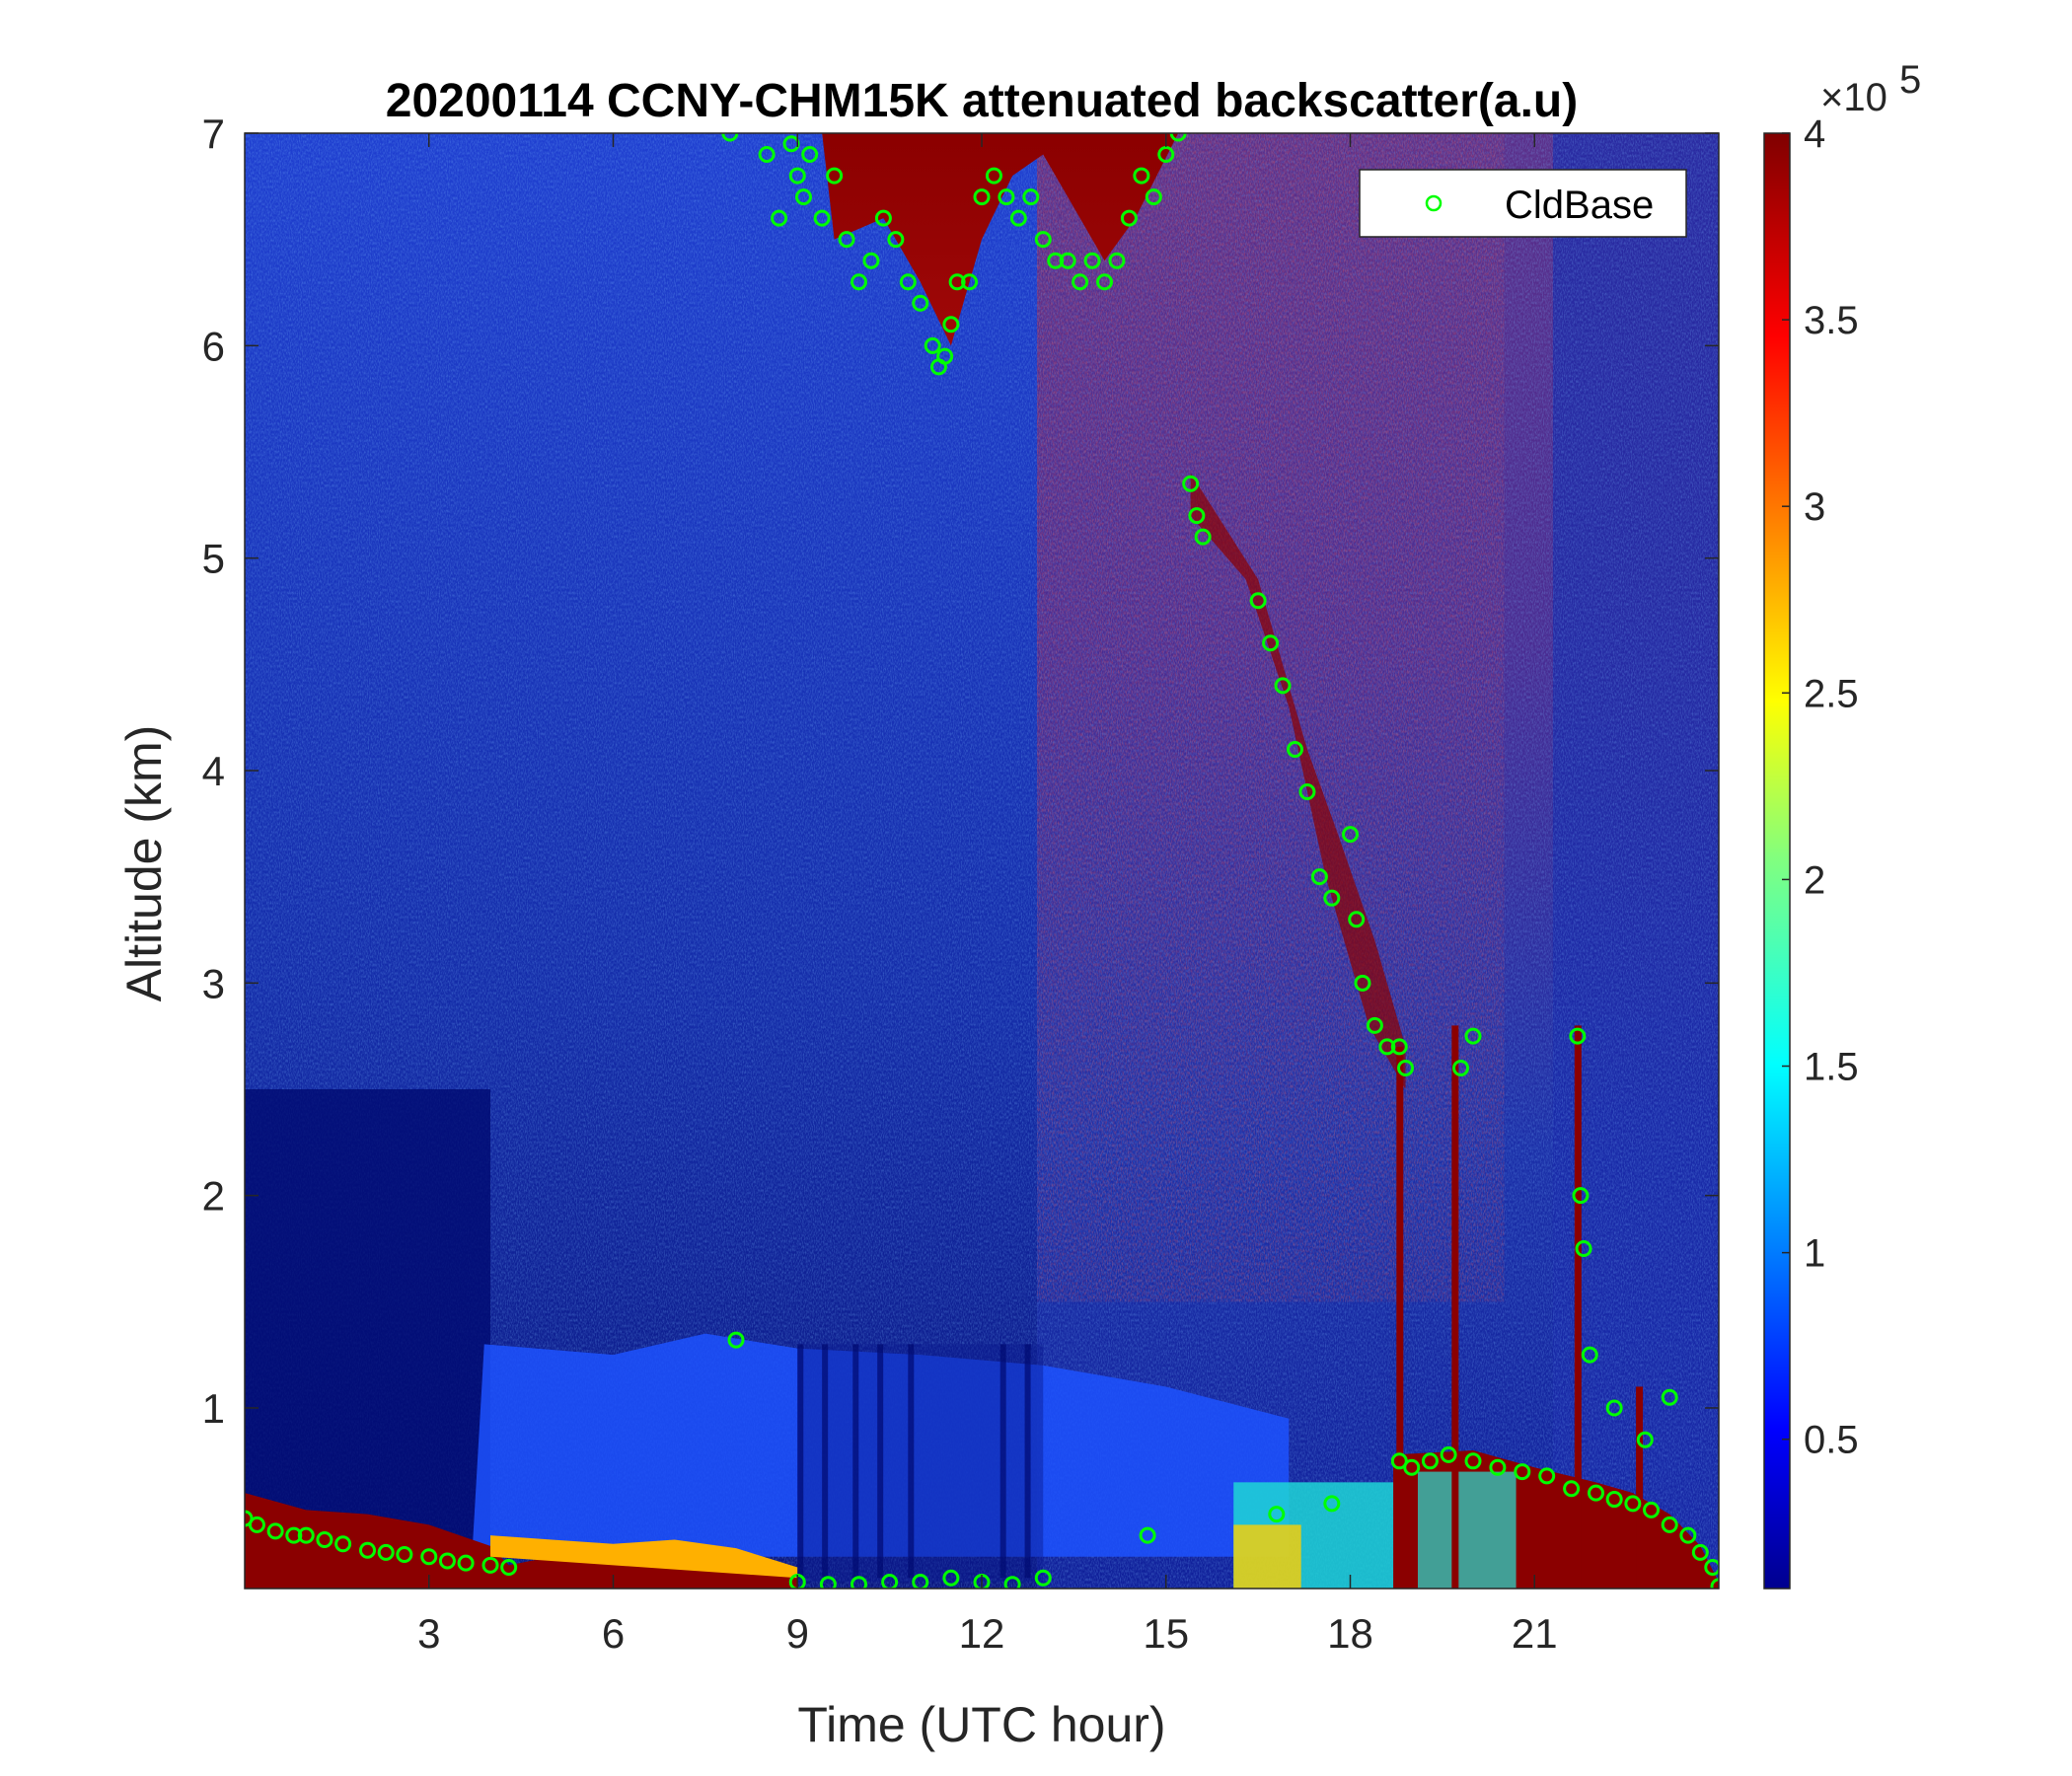 This screenshot has height=1776, width=2072. I want to click on y-tick-label-3: 4, so click(214, 771).